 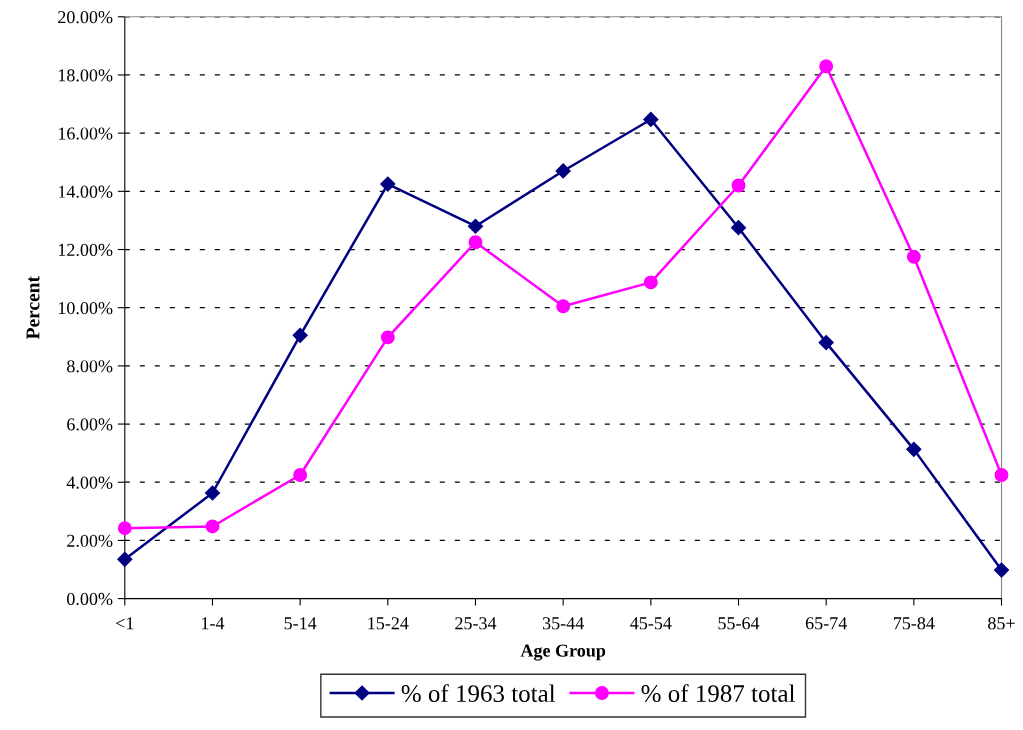 I want to click on legend-label: % of 1987 total, so click(x=718, y=693).